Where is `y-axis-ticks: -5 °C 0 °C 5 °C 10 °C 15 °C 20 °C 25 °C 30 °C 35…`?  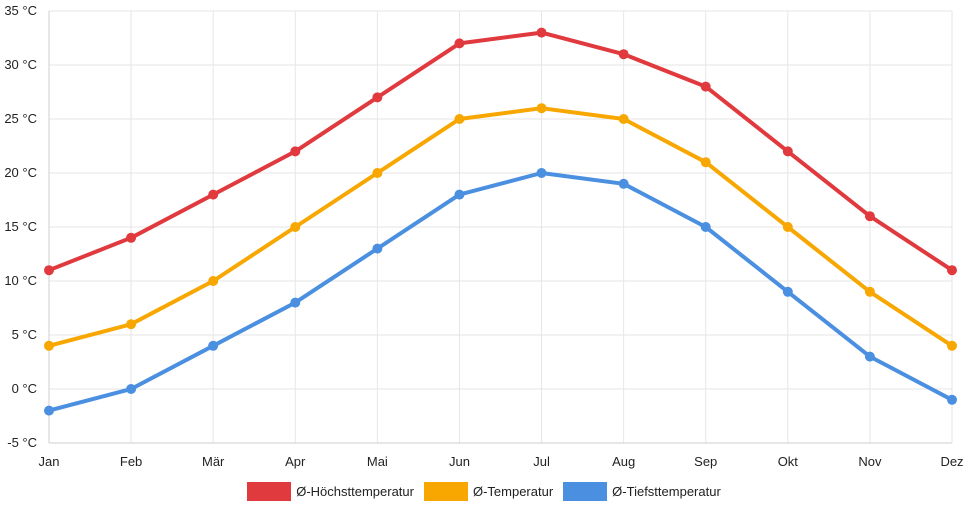
y-axis-ticks: -5 °C 0 °C 5 °C 10 °C 15 °C 20 °C 25 °C 30 °C 35… is located at coordinates (20, 226).